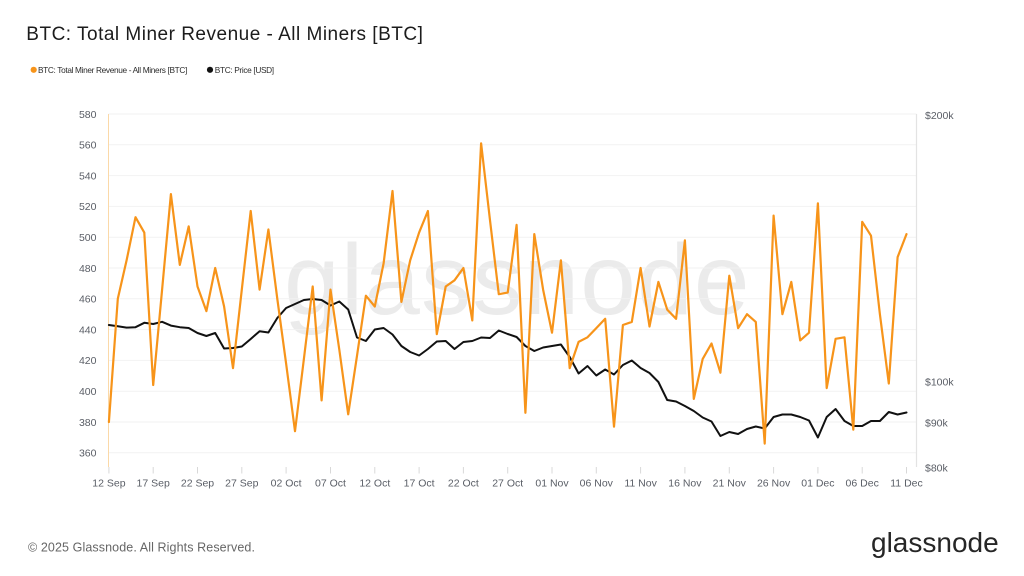  I want to click on svg-text: 17 Oct, so click(419, 484).